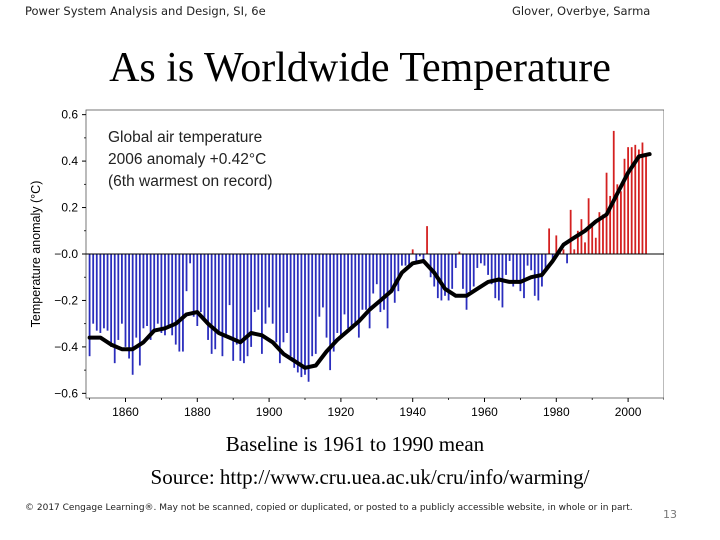 This screenshot has width=720, height=540. I want to click on x-tick-label: 1880, so click(197, 412).